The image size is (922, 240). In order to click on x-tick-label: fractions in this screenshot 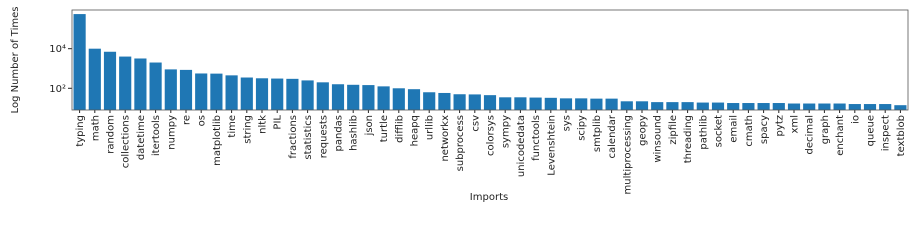, I will do `click(293, 137)`.